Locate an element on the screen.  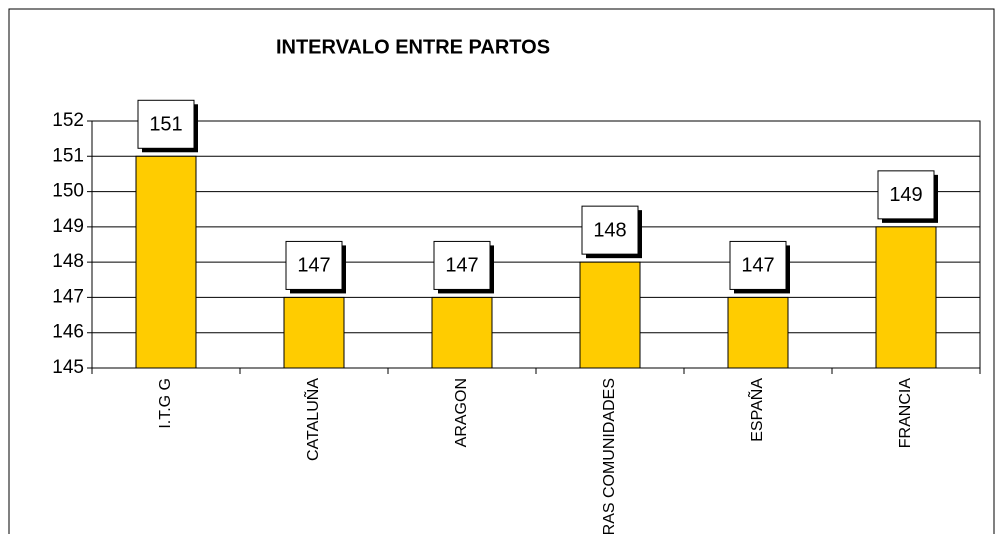
data-label: 149 is located at coordinates (905, 195).